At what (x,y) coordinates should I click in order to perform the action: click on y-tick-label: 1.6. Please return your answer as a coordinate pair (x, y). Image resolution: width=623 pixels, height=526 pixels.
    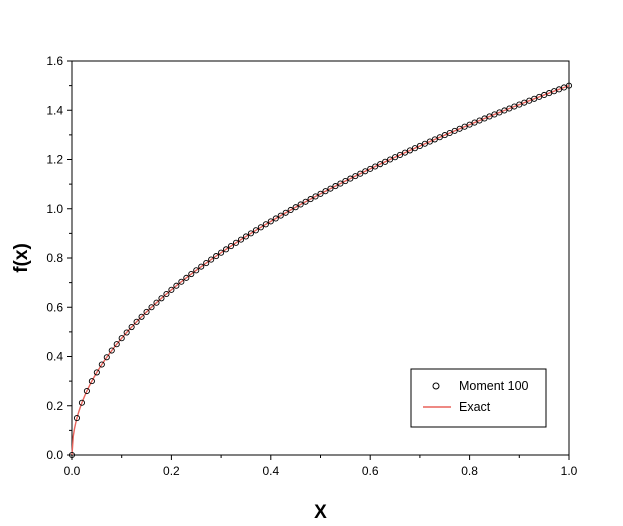
    Looking at the image, I should click on (54, 61).